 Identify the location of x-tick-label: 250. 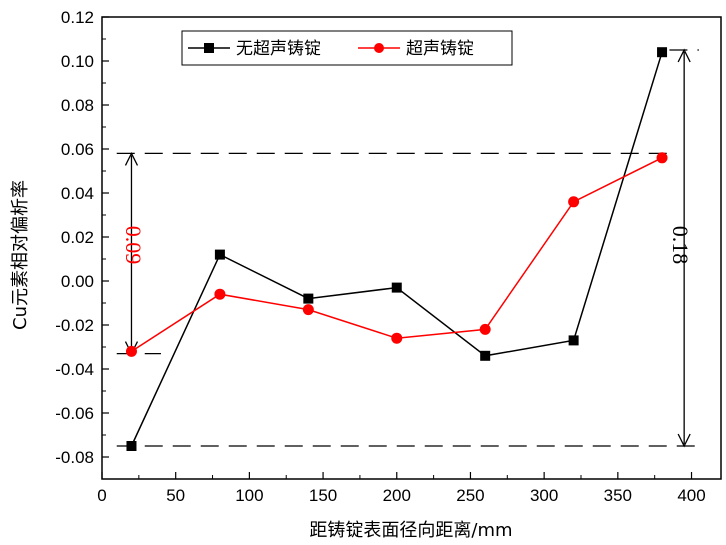
(470, 495).